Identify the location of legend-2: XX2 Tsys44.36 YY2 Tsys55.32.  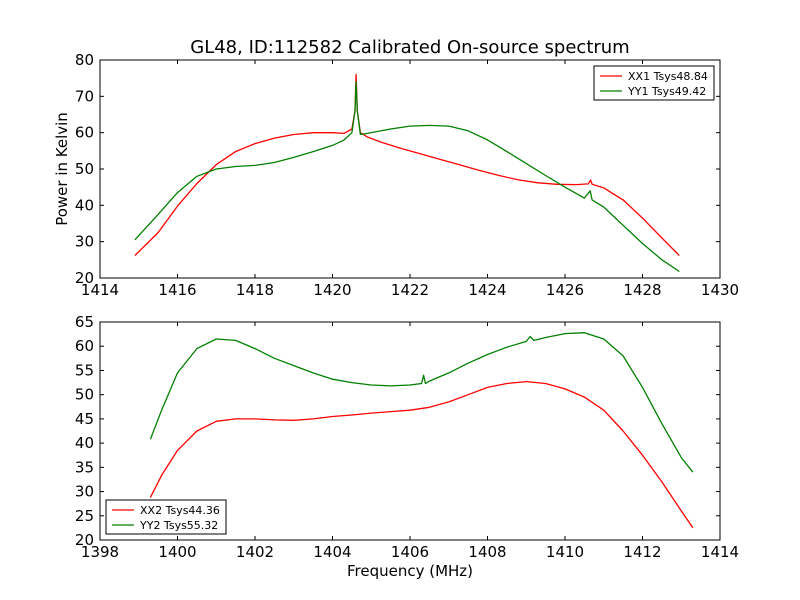
(166, 517).